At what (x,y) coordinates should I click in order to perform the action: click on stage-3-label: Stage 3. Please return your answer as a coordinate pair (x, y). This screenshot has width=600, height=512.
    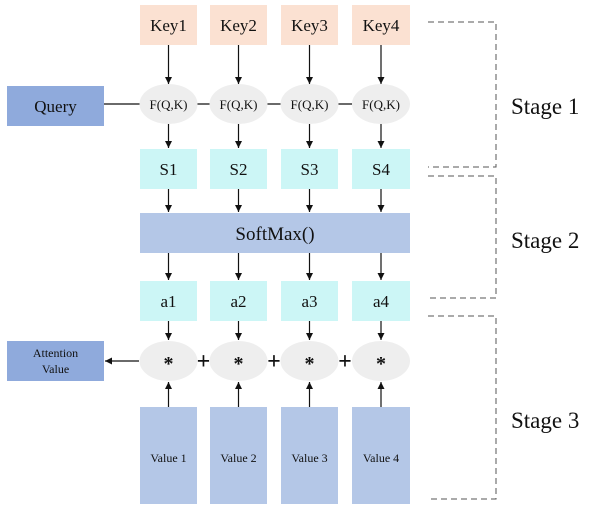
    Looking at the image, I should click on (545, 420).